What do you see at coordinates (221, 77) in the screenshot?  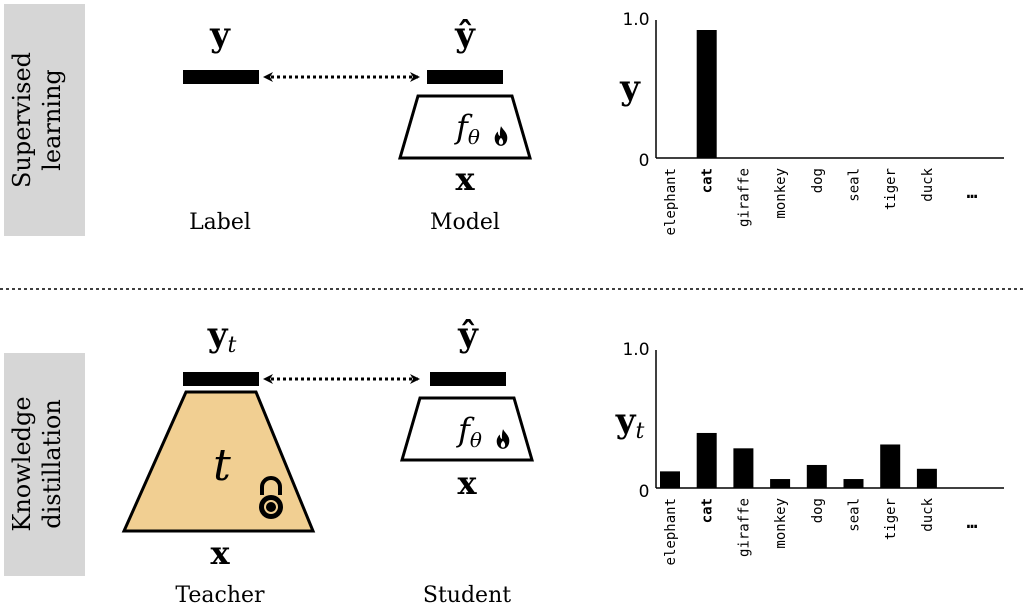 I see `label-vector-bar` at bounding box center [221, 77].